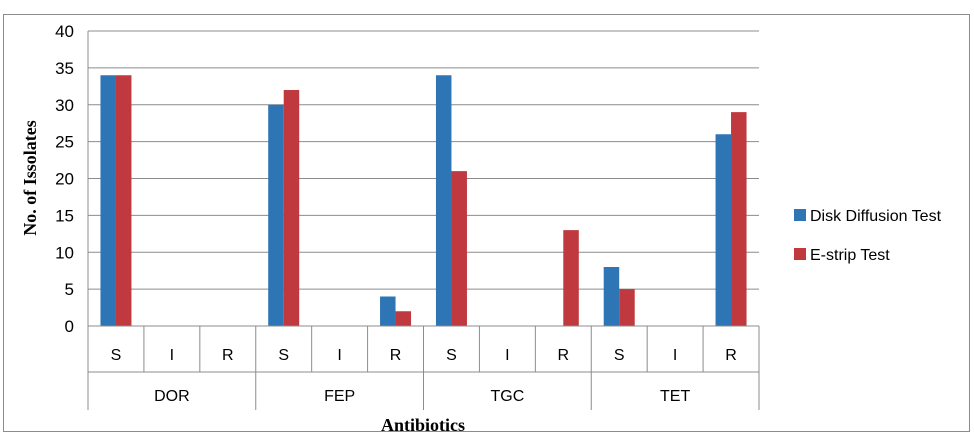 The width and height of the screenshot is (974, 434). Describe the element at coordinates (69, 326) in the screenshot. I see `y-tick-label: 0` at that location.